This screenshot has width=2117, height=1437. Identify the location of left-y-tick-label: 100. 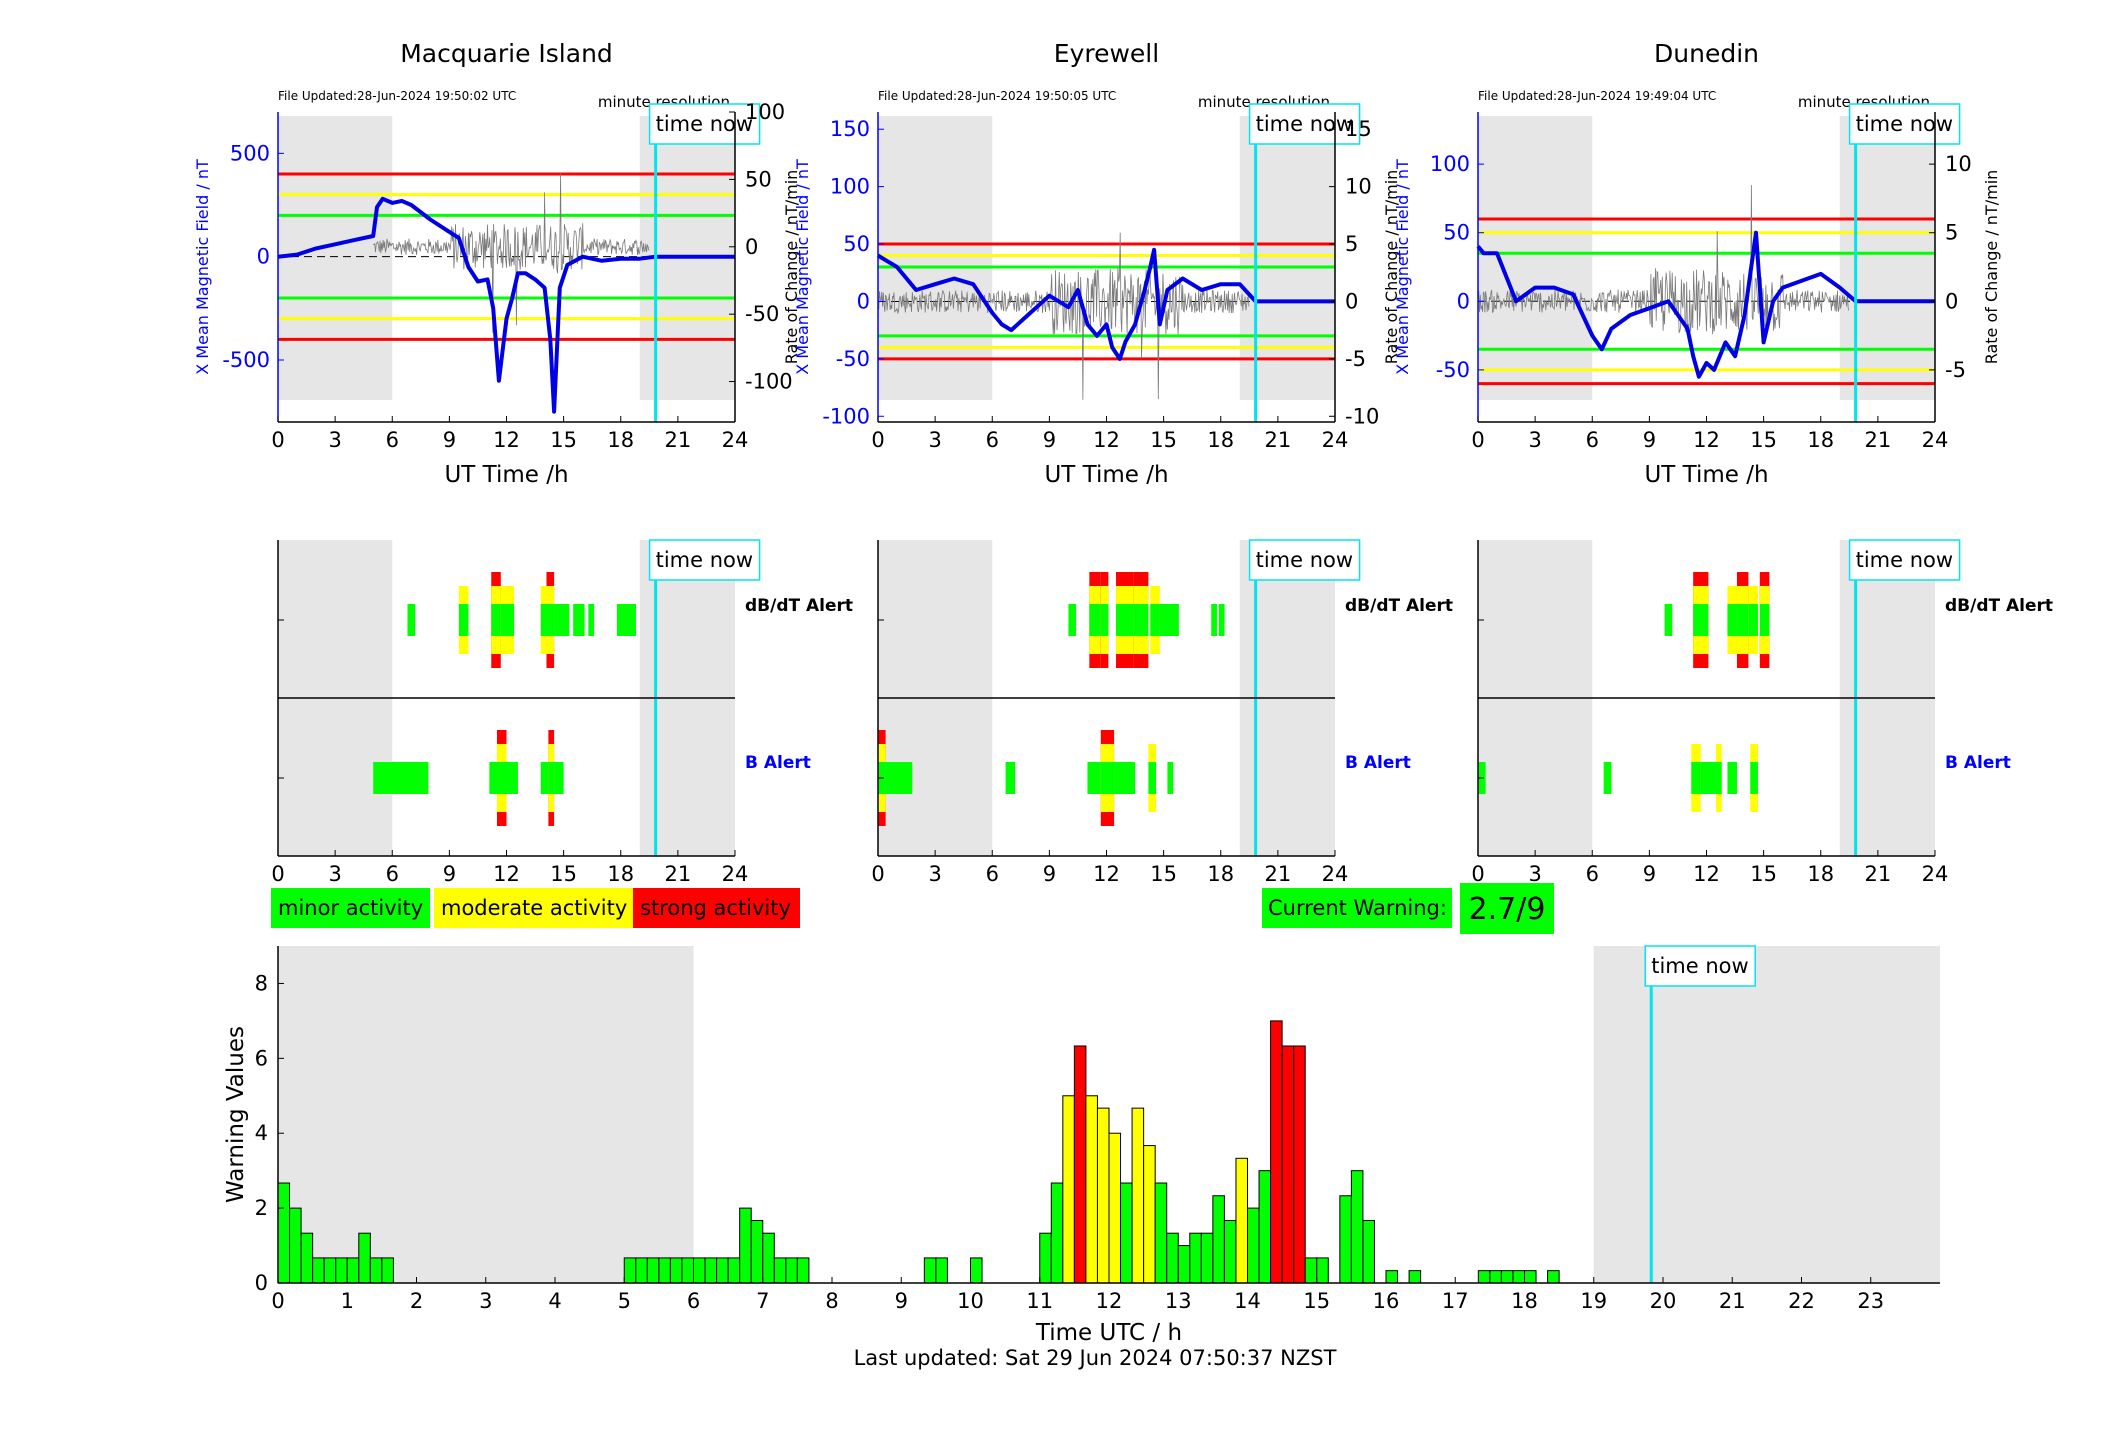
(1450, 164).